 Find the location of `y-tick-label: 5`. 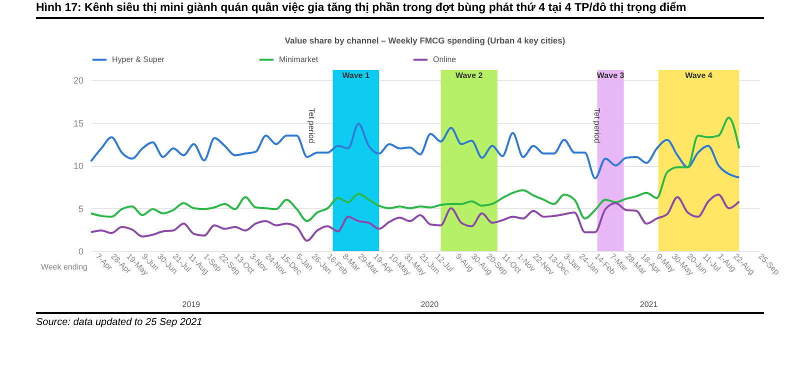

y-tick-label: 5 is located at coordinates (81, 209).